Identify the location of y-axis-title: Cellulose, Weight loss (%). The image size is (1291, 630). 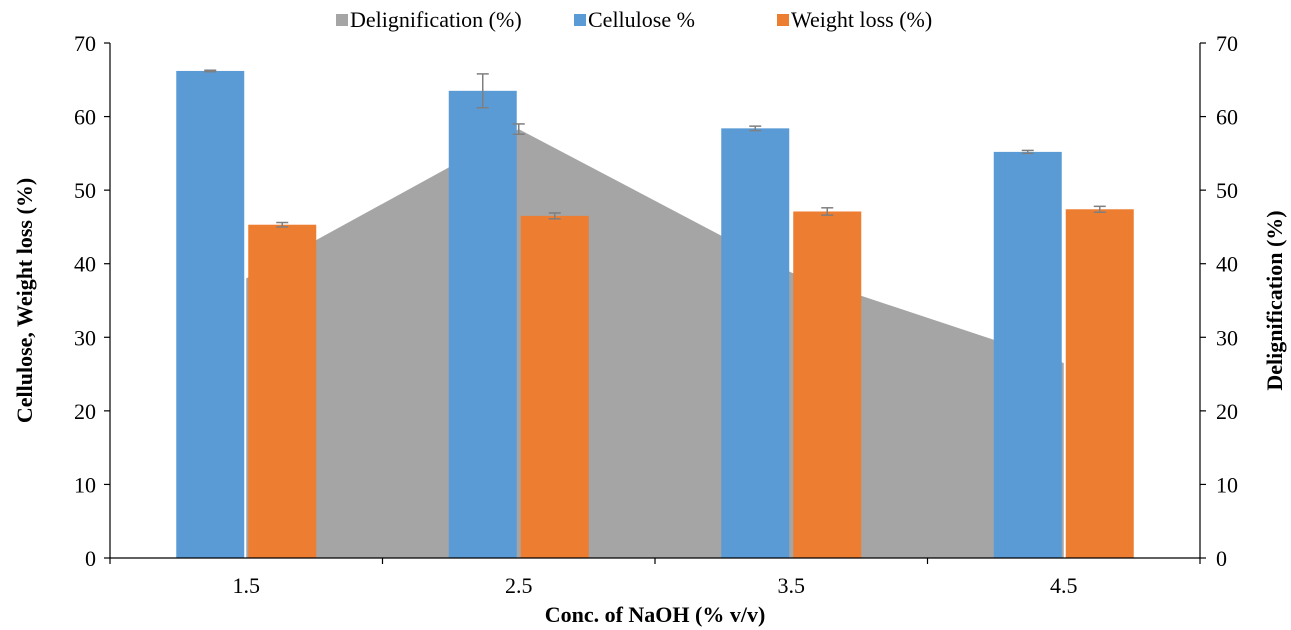
(24, 300).